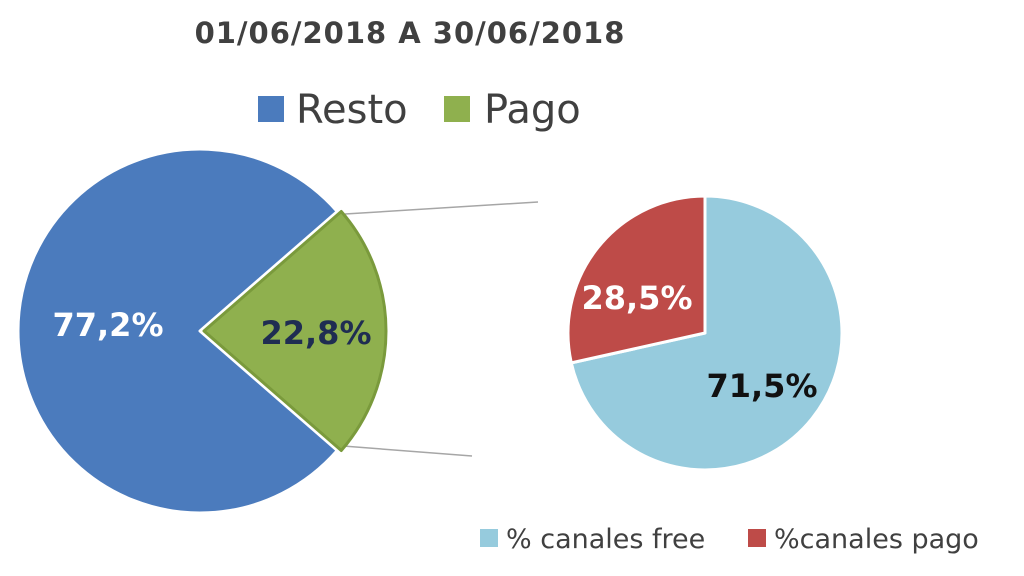  What do you see at coordinates (419, 110) in the screenshot?
I see `main-legend: Resto Pago` at bounding box center [419, 110].